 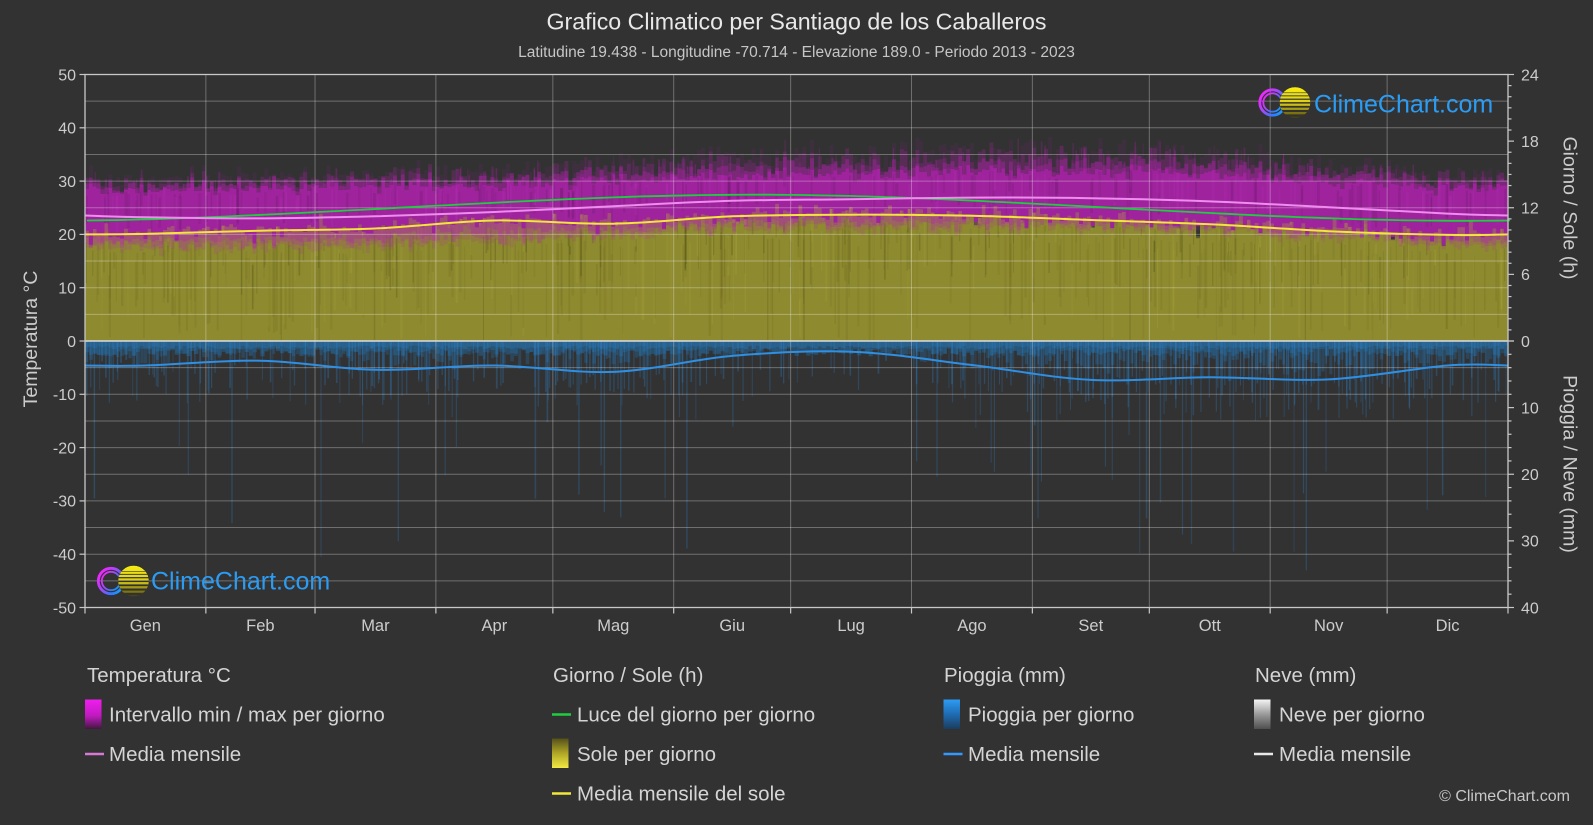 I want to click on svg-text: © ClimeChart.com, so click(x=1504, y=796).